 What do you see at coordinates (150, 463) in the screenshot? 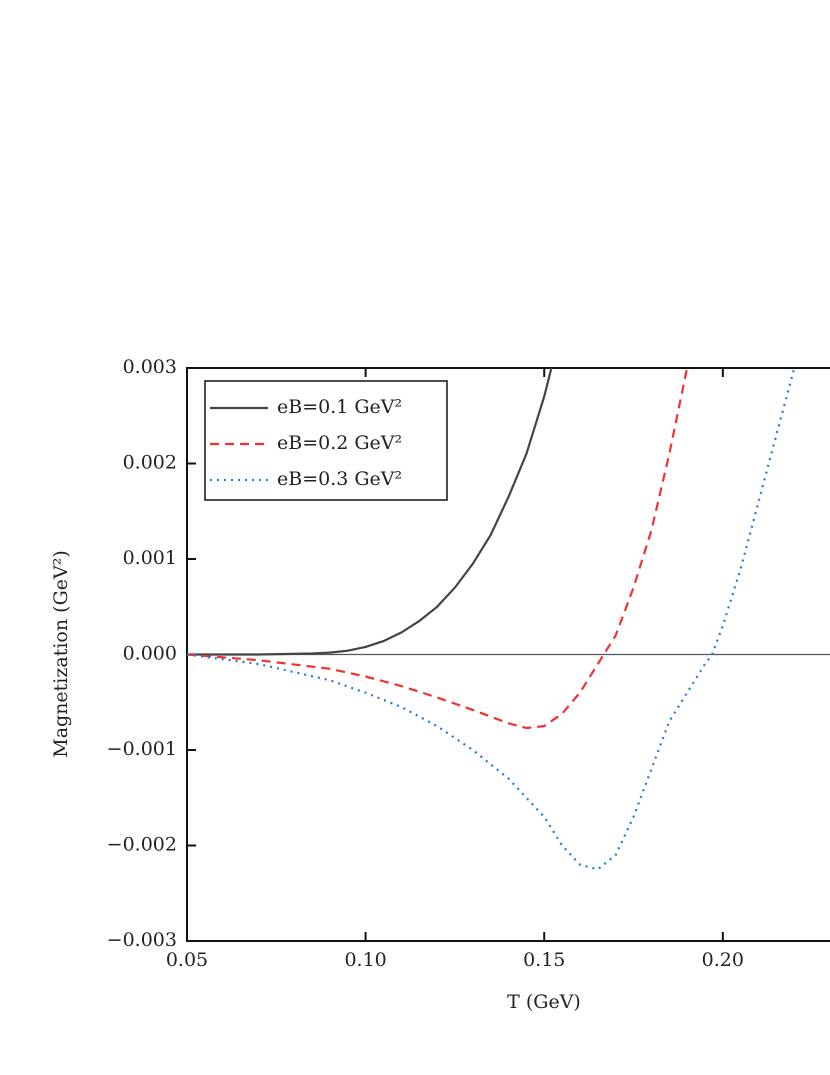
I see `y-tick-label: 0.002` at bounding box center [150, 463].